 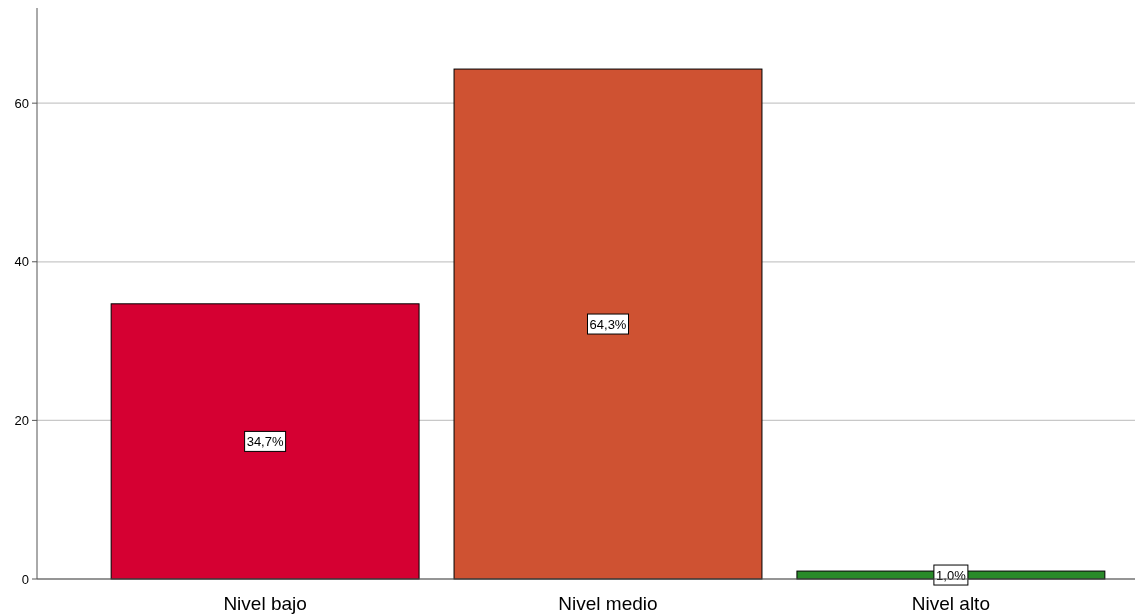 I want to click on bar, so click(x=265, y=441).